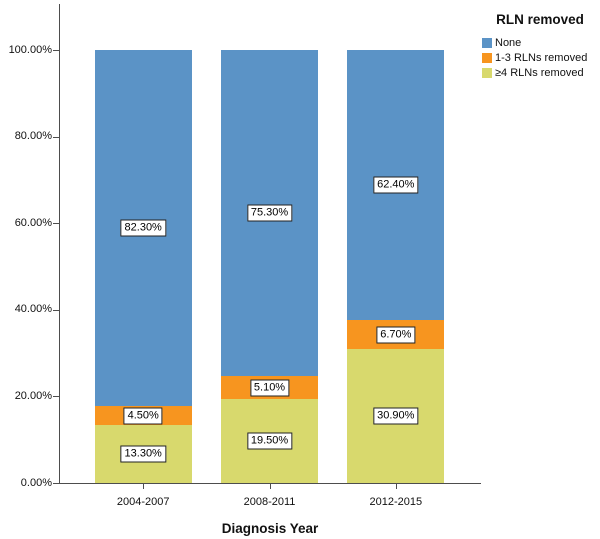 This screenshot has width=600, height=539. Describe the element at coordinates (269, 388) in the screenshot. I see `bar-value-label: 5.10%` at that location.